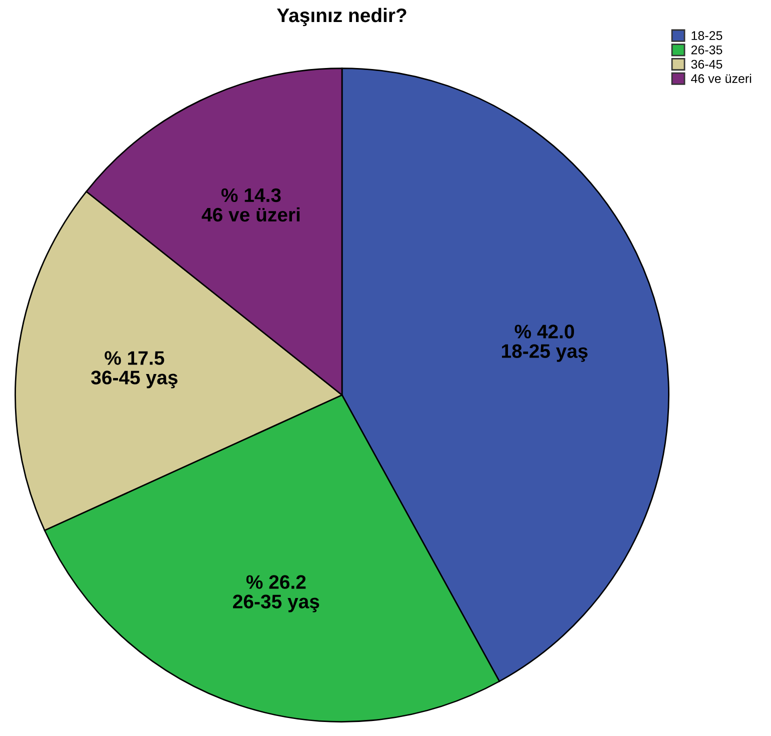  What do you see at coordinates (341, 17) in the screenshot?
I see `chart-title: Yaşınız nedir?` at bounding box center [341, 17].